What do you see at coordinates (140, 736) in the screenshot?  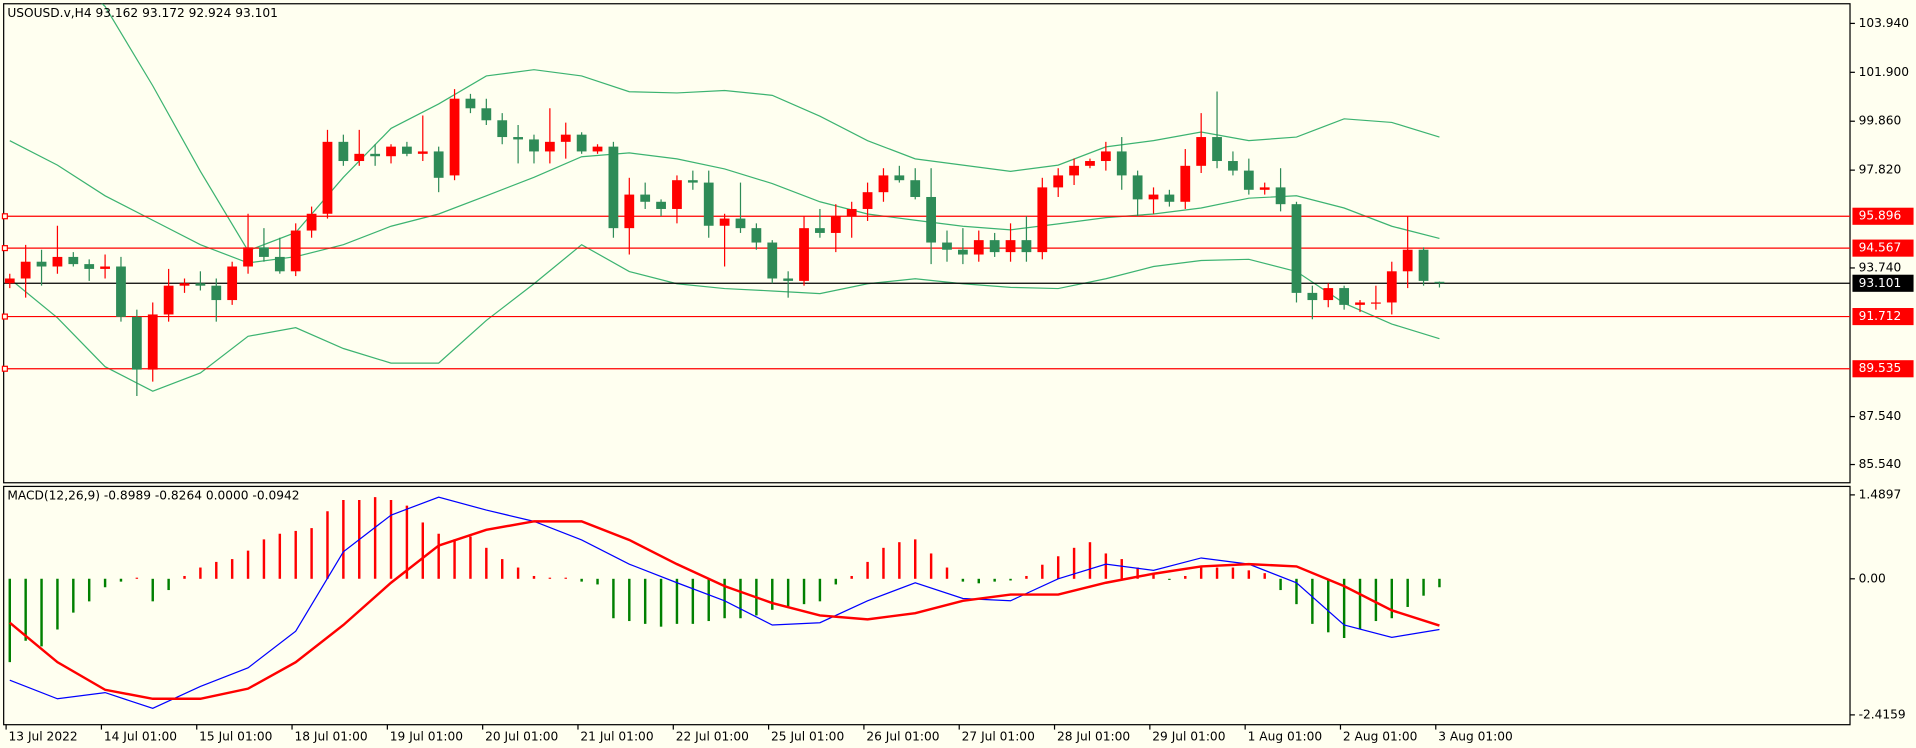 I see `x-tick-label: 14 Jul 01:00` at bounding box center [140, 736].